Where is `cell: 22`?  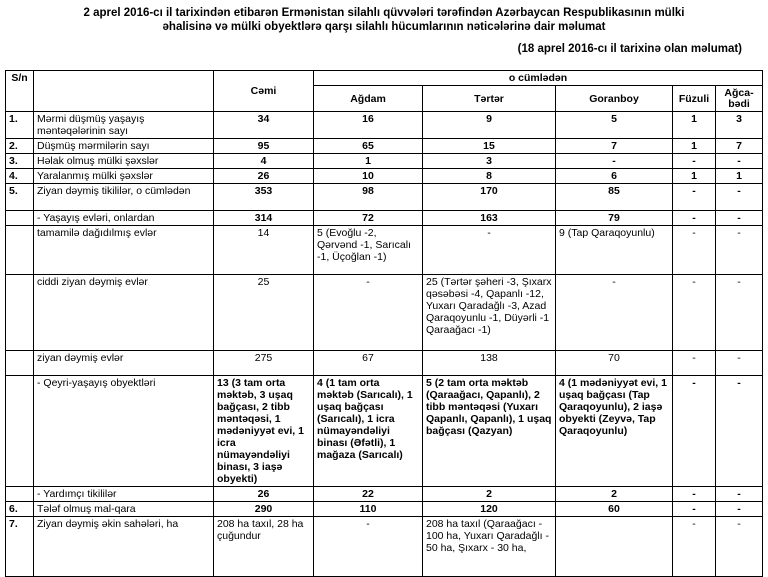
cell: 22 is located at coordinates (368, 494).